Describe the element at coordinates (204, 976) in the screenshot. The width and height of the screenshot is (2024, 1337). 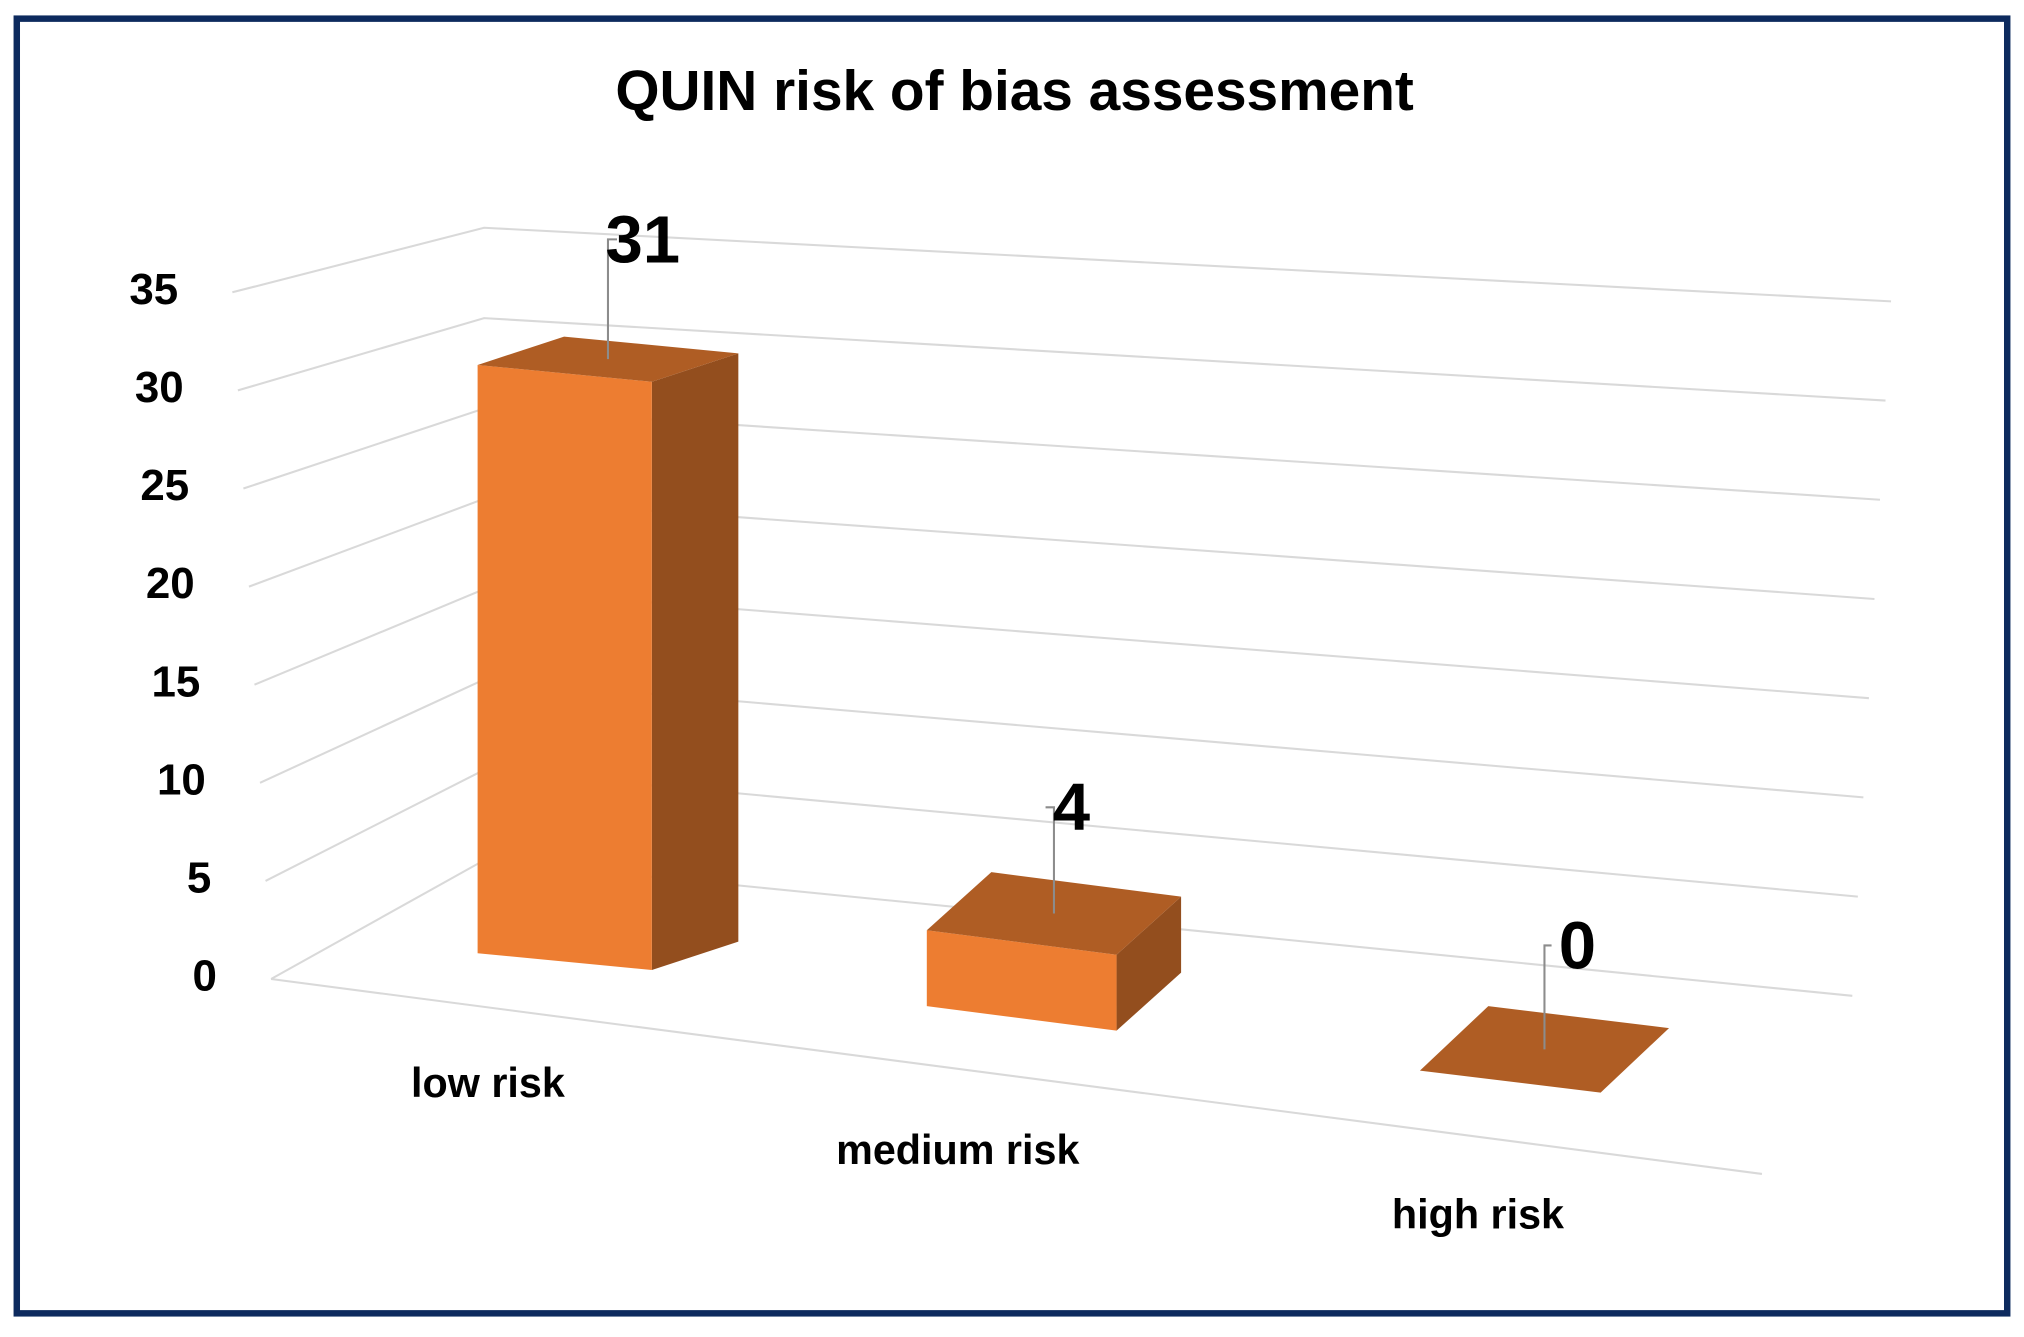
I see `y-tick-label: 0` at that location.